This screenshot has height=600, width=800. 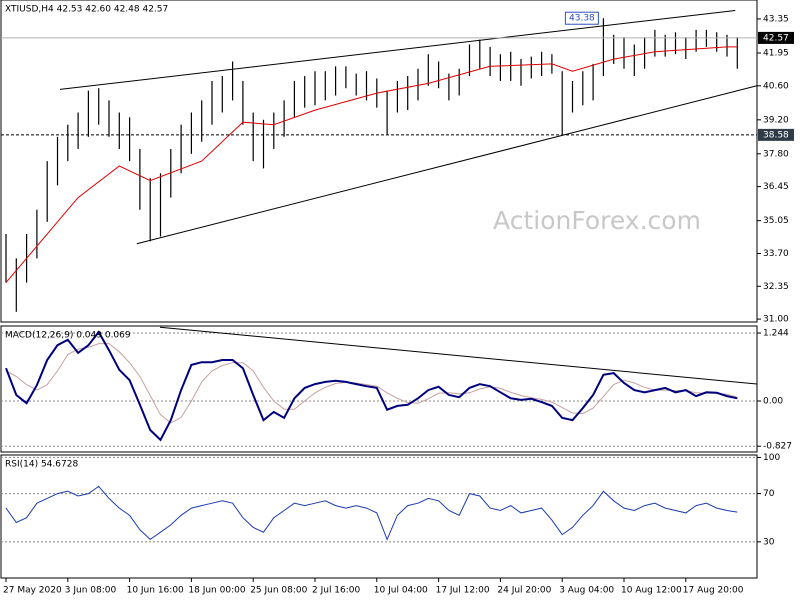 What do you see at coordinates (776, 154) in the screenshot?
I see `y-tick-label: 37.80` at bounding box center [776, 154].